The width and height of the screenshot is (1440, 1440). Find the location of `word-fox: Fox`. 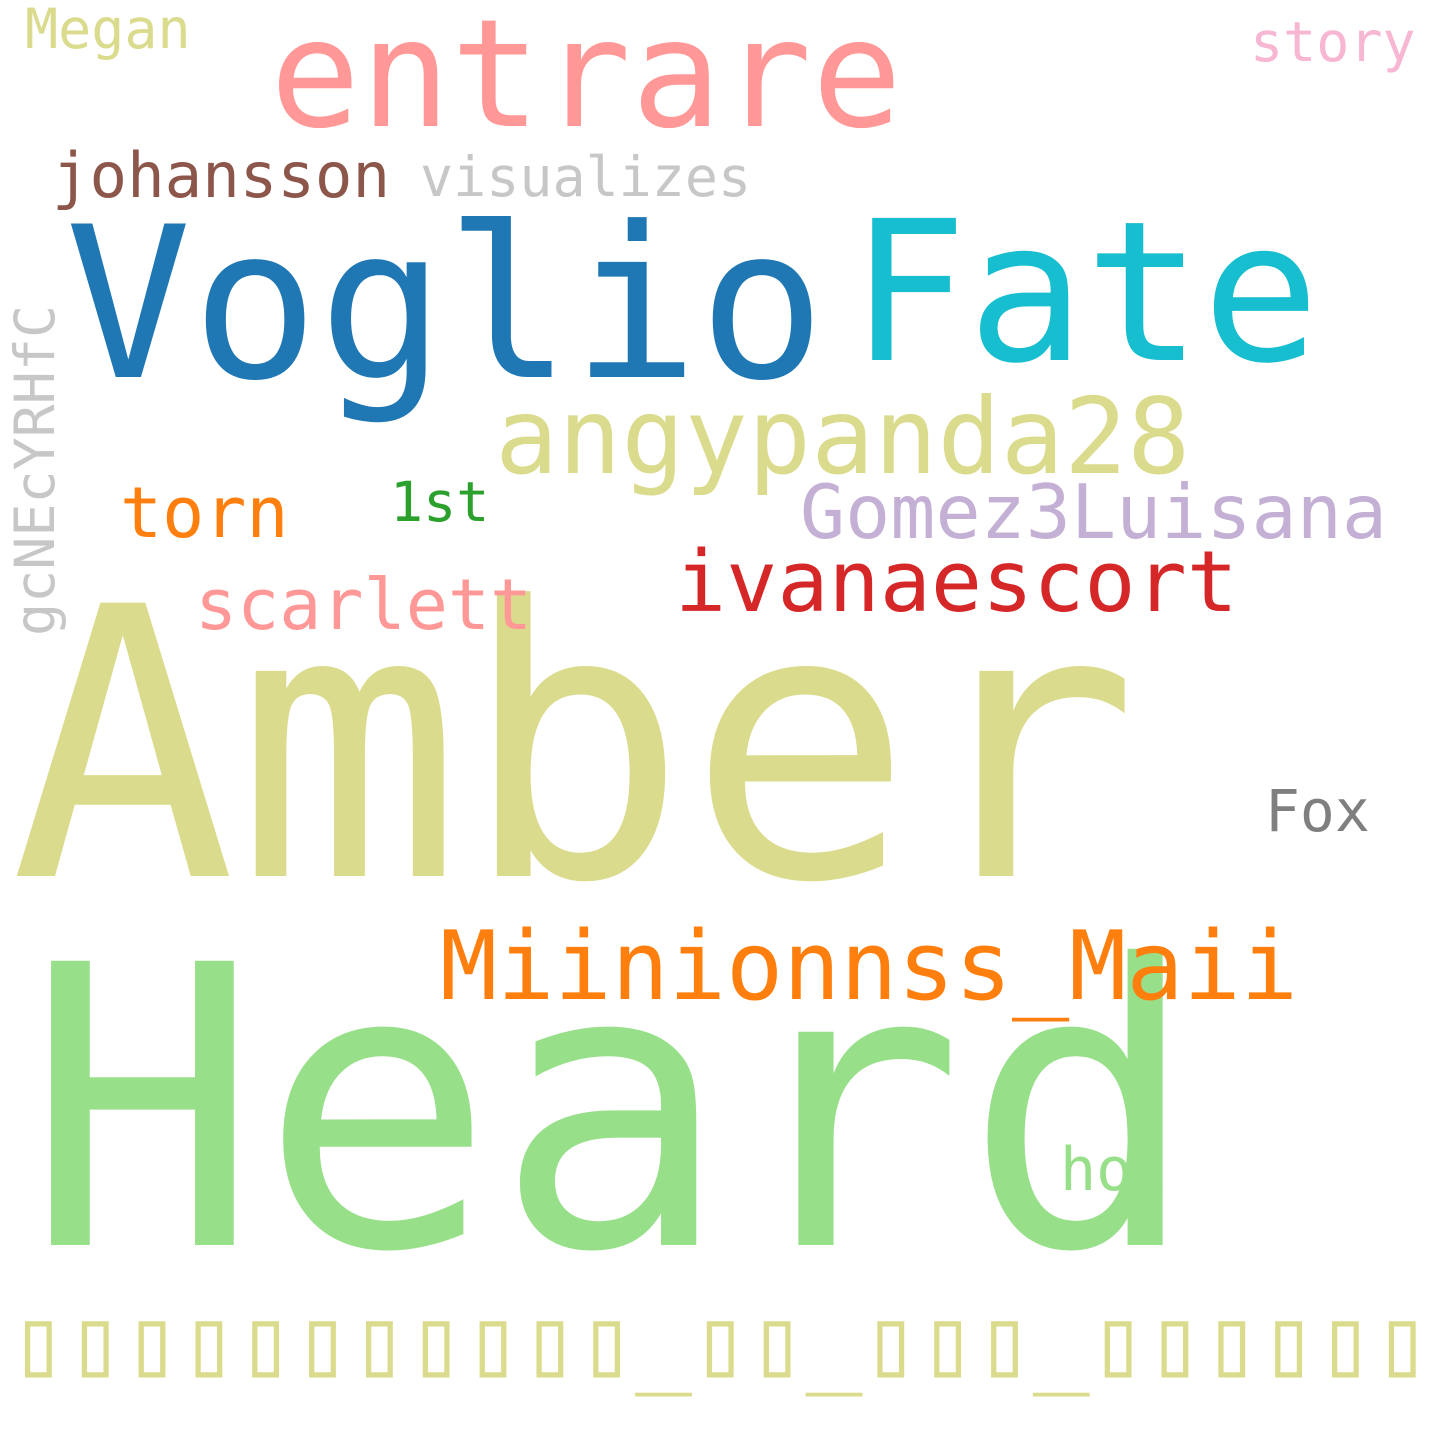

word-fox: Fox is located at coordinates (1317, 811).